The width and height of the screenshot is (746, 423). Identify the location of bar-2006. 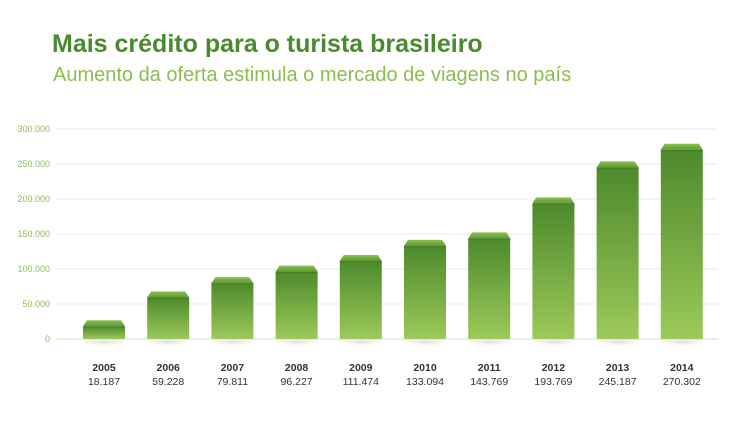
(168, 318).